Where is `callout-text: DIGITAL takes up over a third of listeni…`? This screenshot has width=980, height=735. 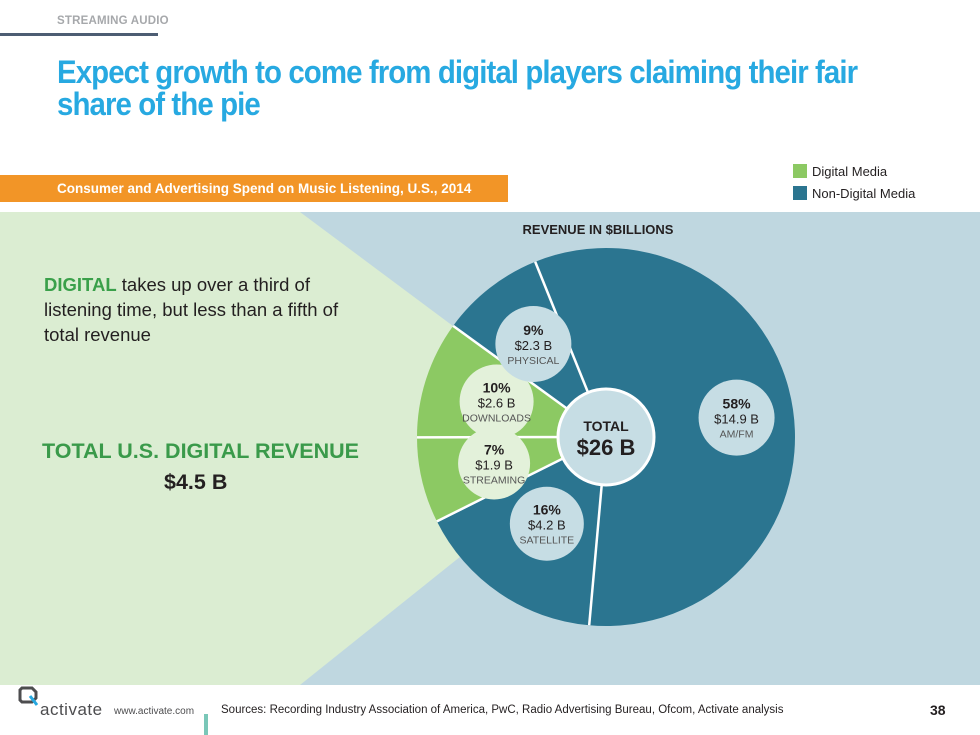 callout-text: DIGITAL takes up over a third of listeni… is located at coordinates (194, 309).